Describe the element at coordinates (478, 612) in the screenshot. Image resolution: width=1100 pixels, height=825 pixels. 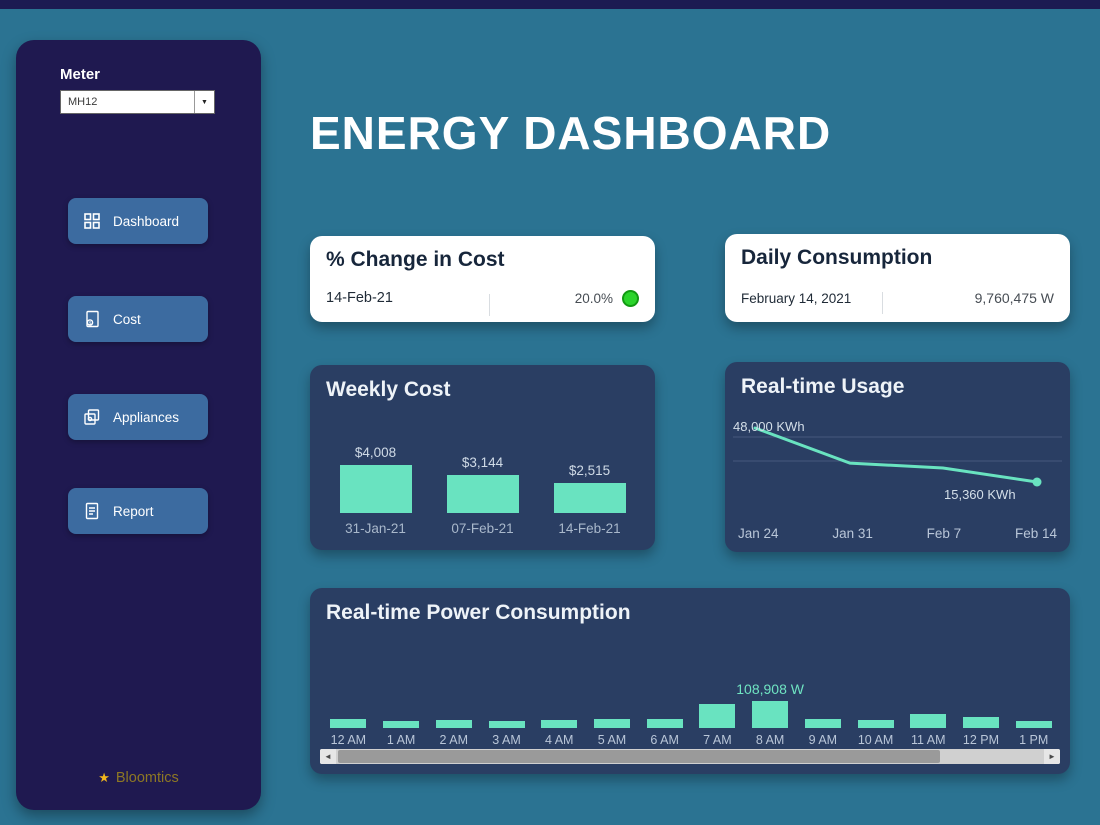
I see `chart-title: Real-time Power Consumption` at that location.